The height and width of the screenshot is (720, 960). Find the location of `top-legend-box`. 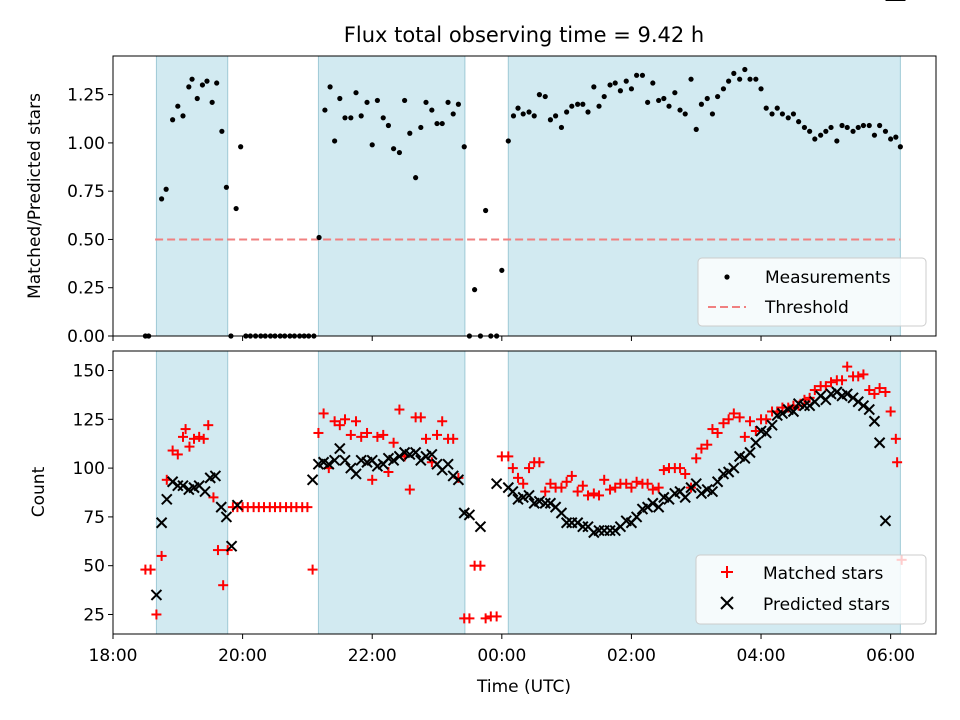

top-legend-box is located at coordinates (812, 292).